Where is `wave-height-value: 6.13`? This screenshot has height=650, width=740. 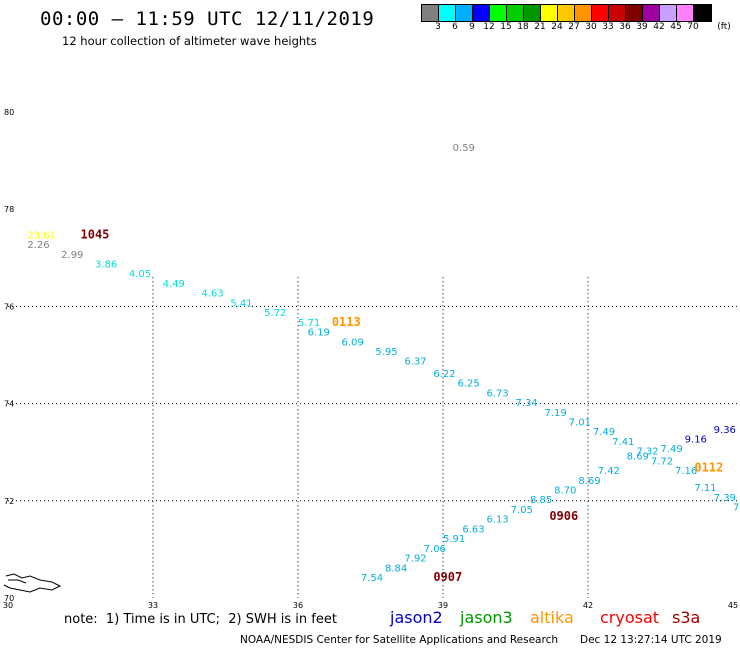
wave-height-value: 6.13 is located at coordinates (498, 520).